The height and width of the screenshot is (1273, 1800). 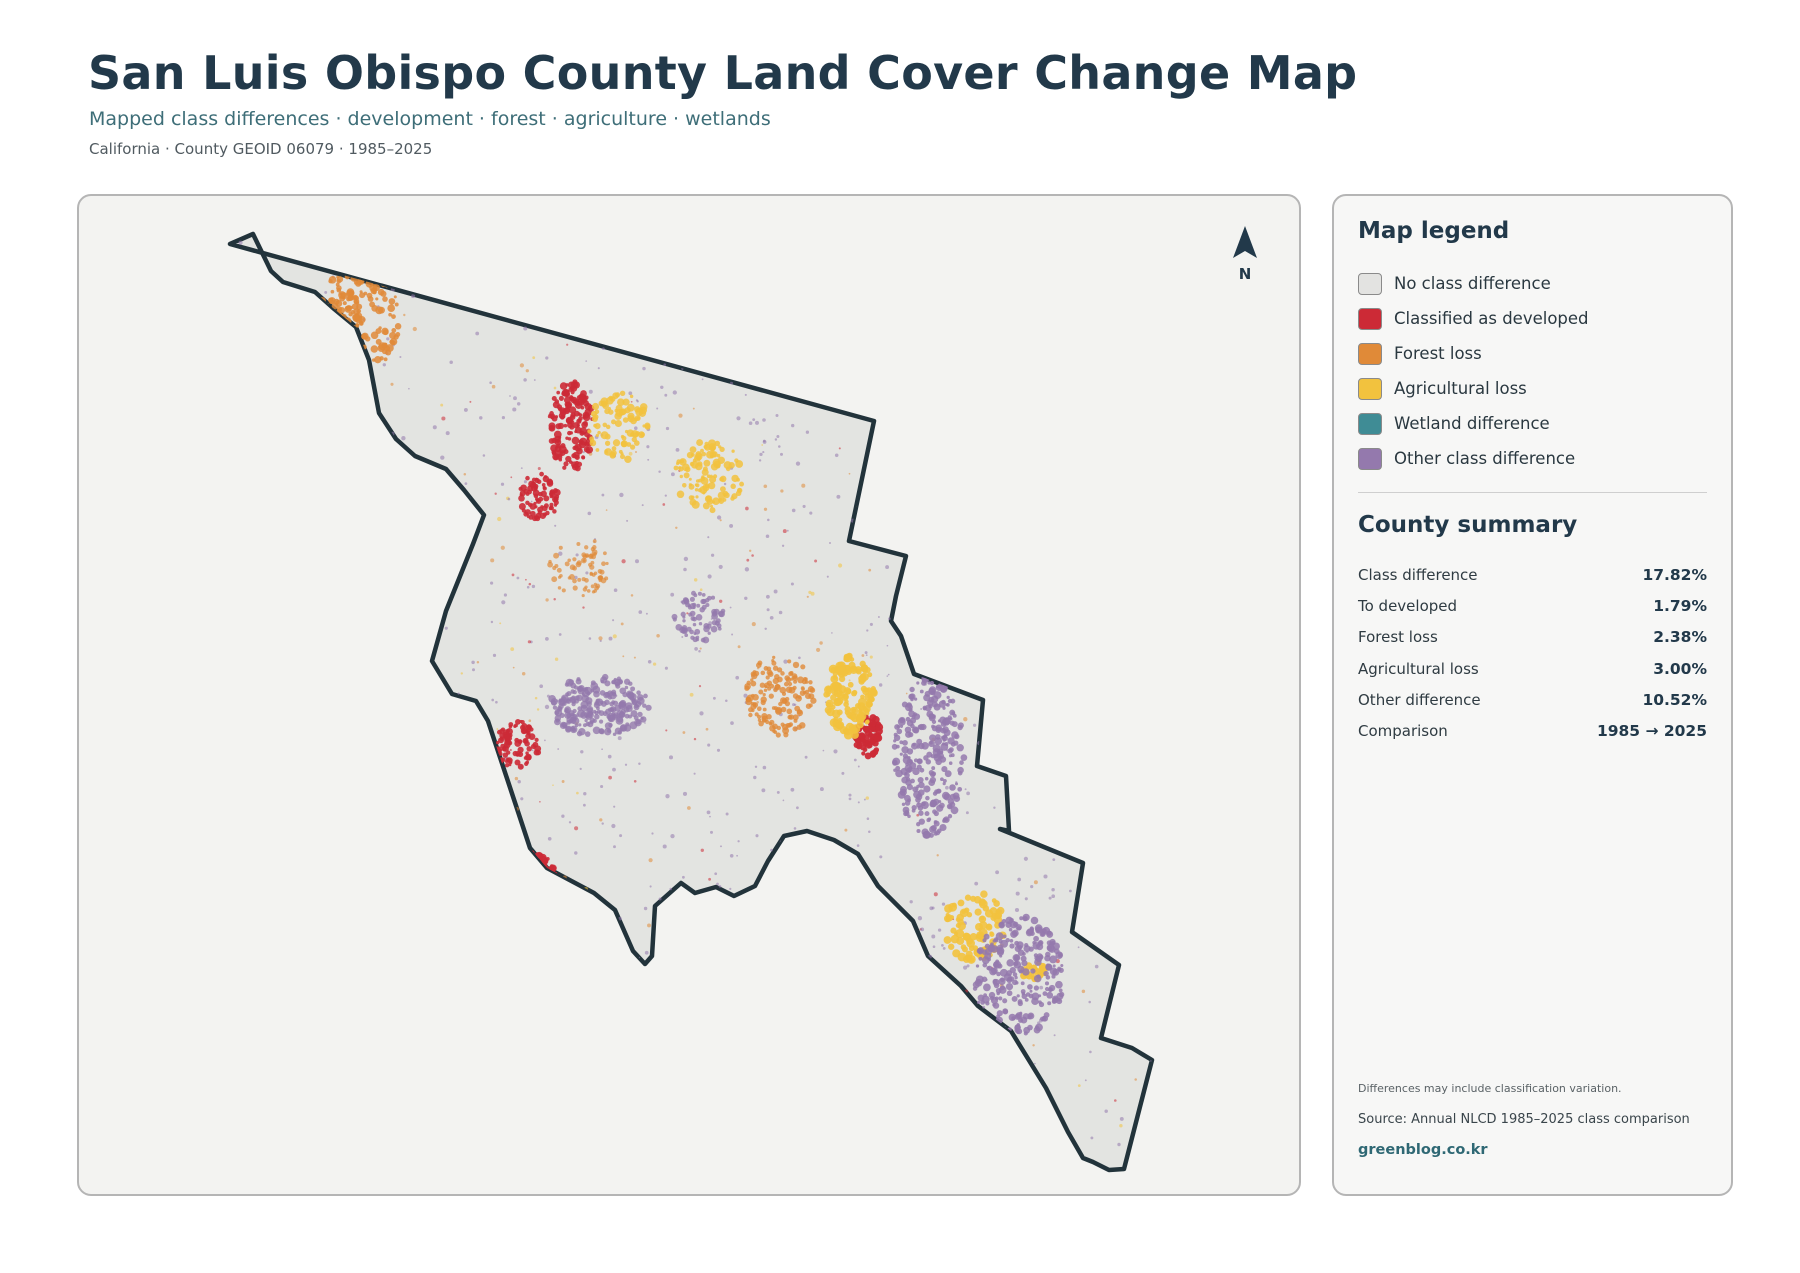 What do you see at coordinates (1423, 1150) in the screenshot?
I see `brand-link: greenblog.co.kr` at bounding box center [1423, 1150].